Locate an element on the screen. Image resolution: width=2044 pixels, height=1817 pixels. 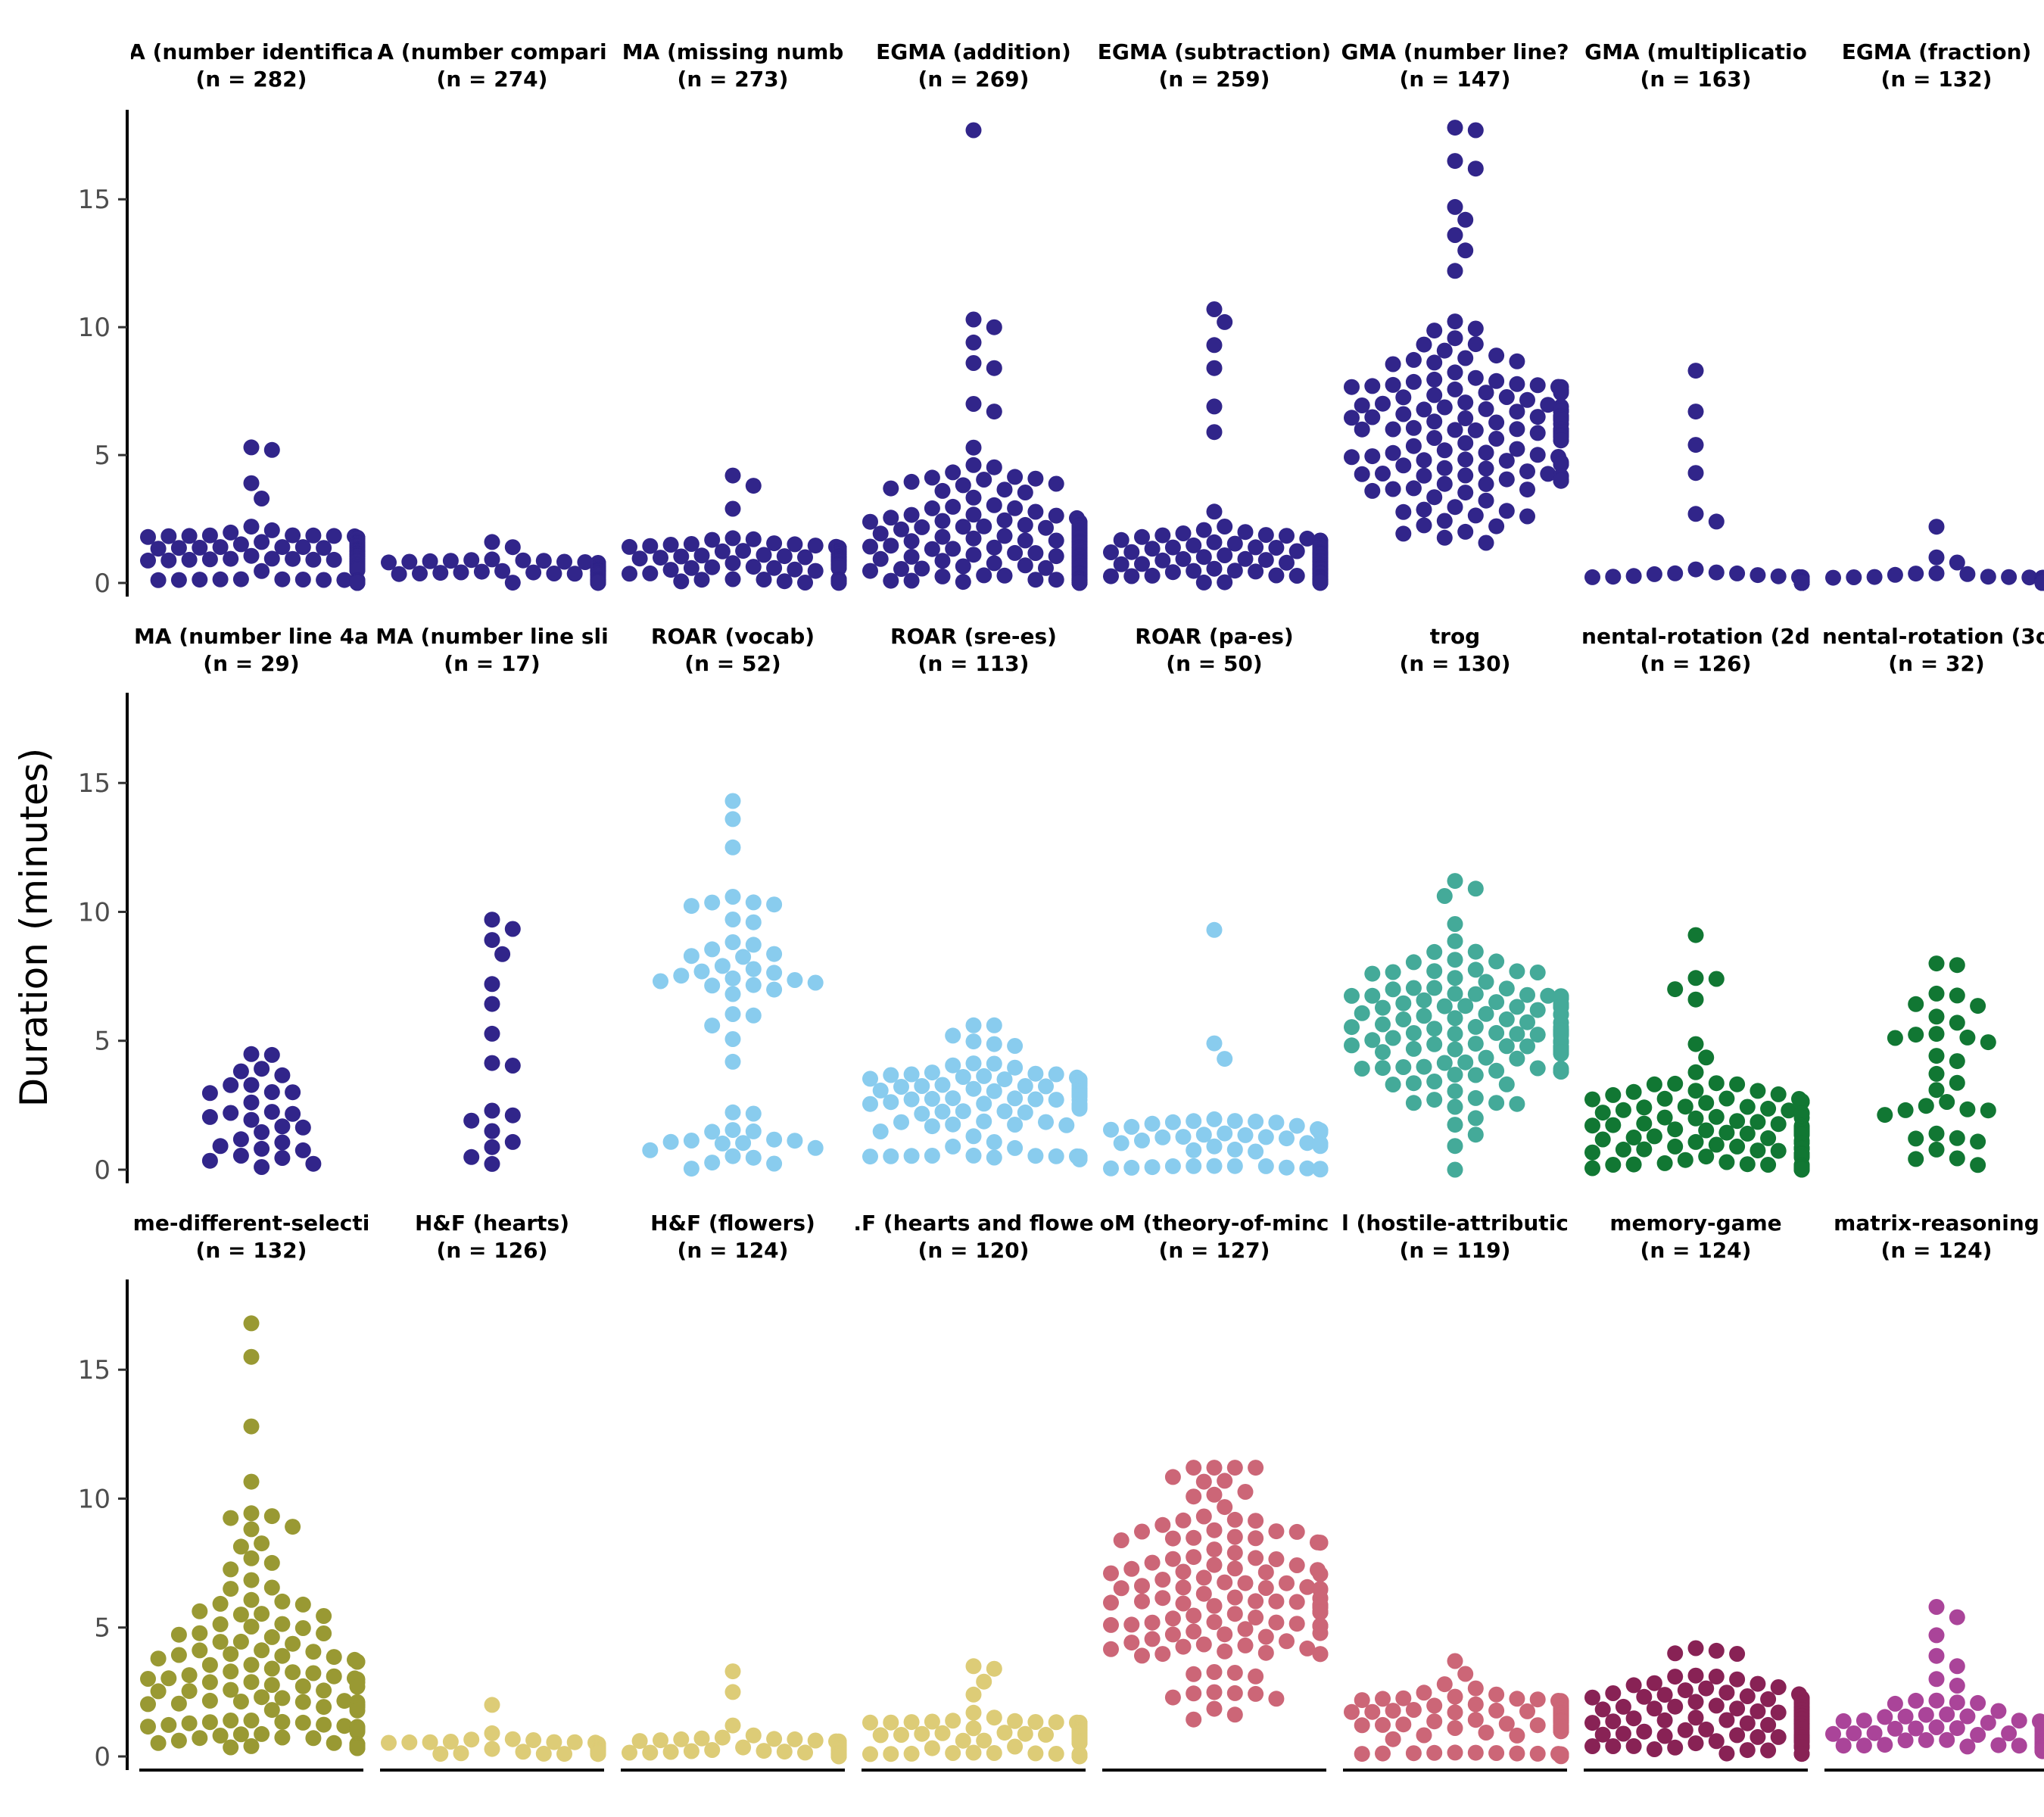
panel-title: oM (theory-of-minc is located at coordinates (1214, 1223).